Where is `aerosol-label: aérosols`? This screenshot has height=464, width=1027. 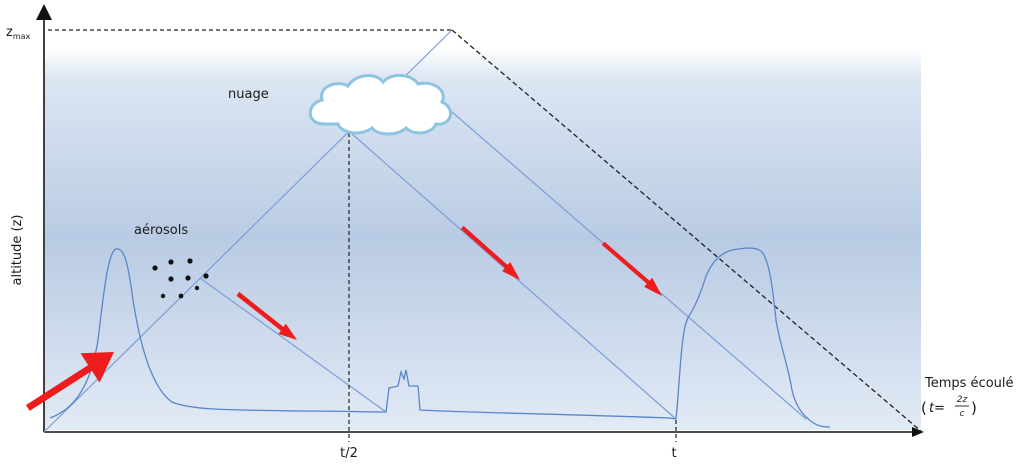
aerosol-label: aérosols is located at coordinates (161, 230).